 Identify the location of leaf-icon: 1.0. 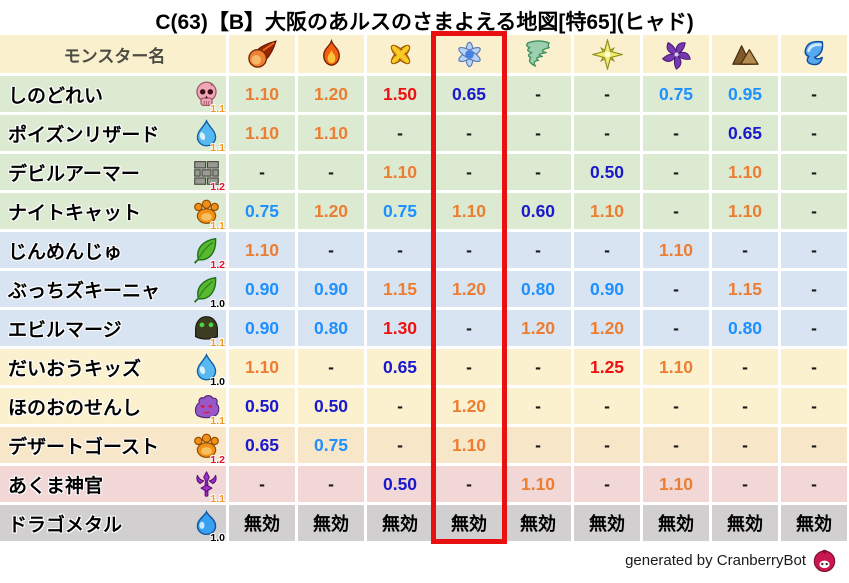
(208, 292).